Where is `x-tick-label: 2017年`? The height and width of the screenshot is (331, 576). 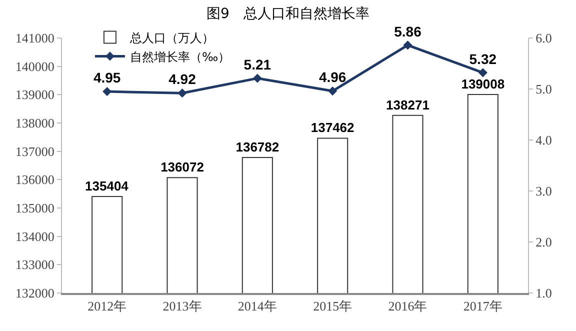 x-tick-label: 2017年 is located at coordinates (482, 306).